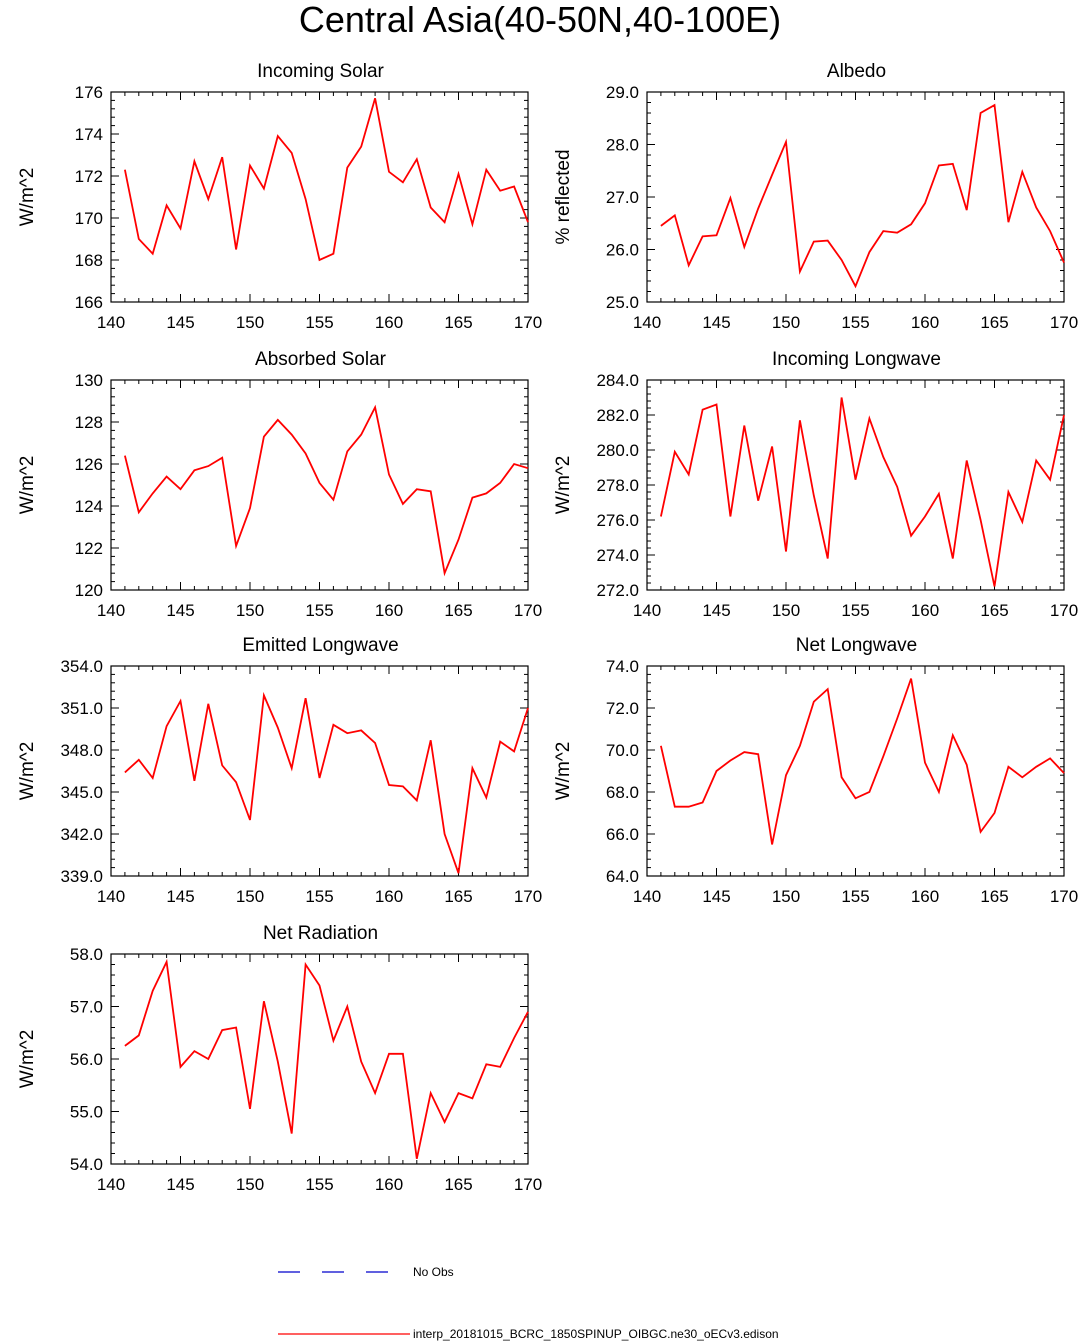 The height and width of the screenshot is (1342, 1080). What do you see at coordinates (622, 750) in the screenshot?
I see `y-tick-label: 70.0` at bounding box center [622, 750].